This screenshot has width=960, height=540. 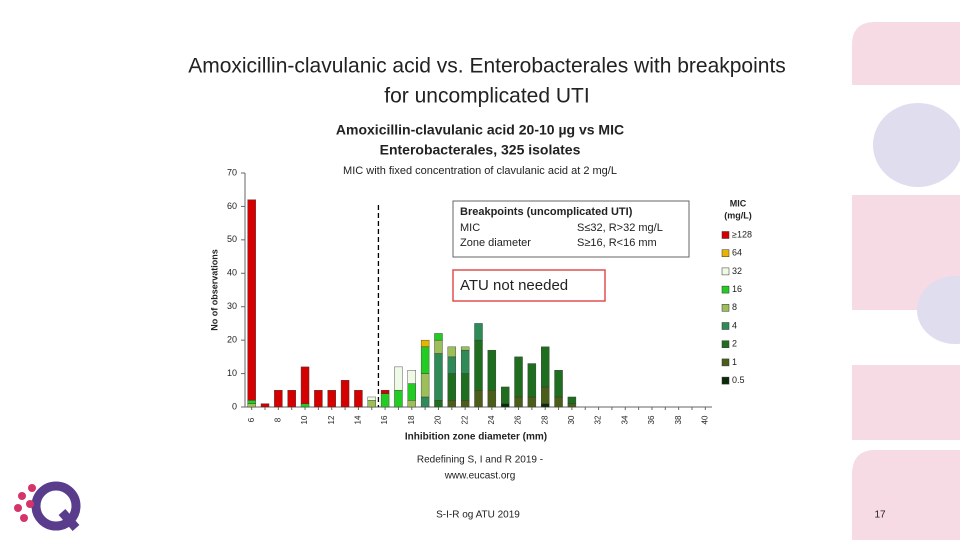 What do you see at coordinates (738, 380) in the screenshot?
I see `legend-label: 0.5` at bounding box center [738, 380].